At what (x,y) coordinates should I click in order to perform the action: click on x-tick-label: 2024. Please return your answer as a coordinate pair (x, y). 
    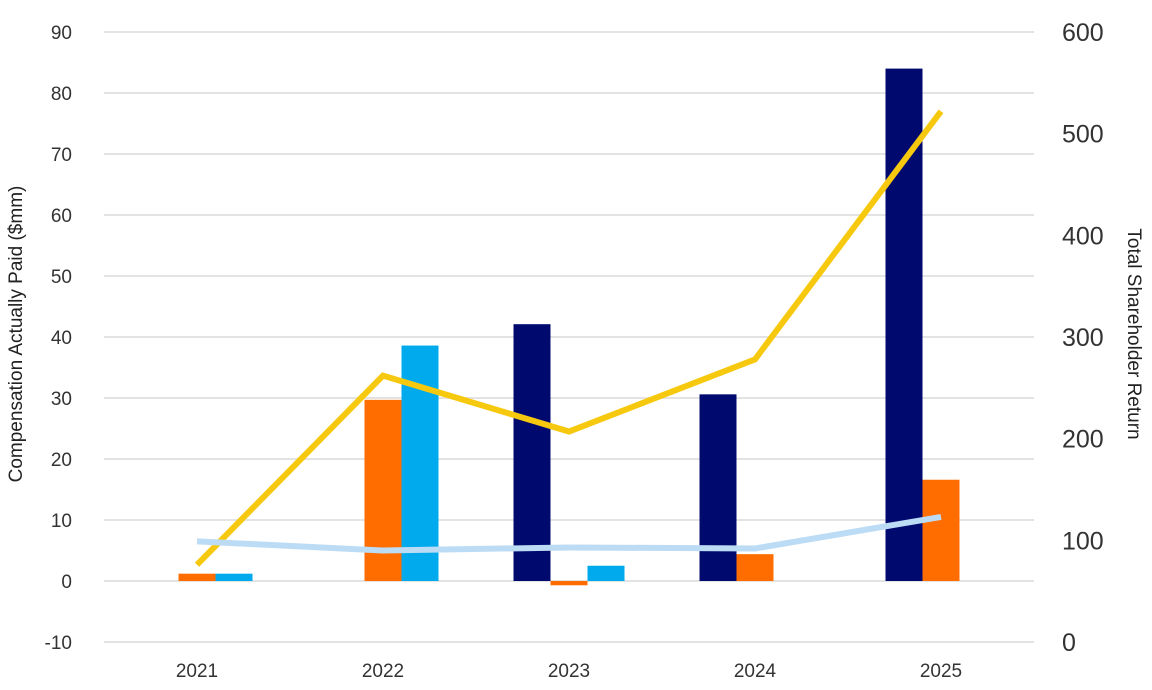
    Looking at the image, I should click on (755, 671).